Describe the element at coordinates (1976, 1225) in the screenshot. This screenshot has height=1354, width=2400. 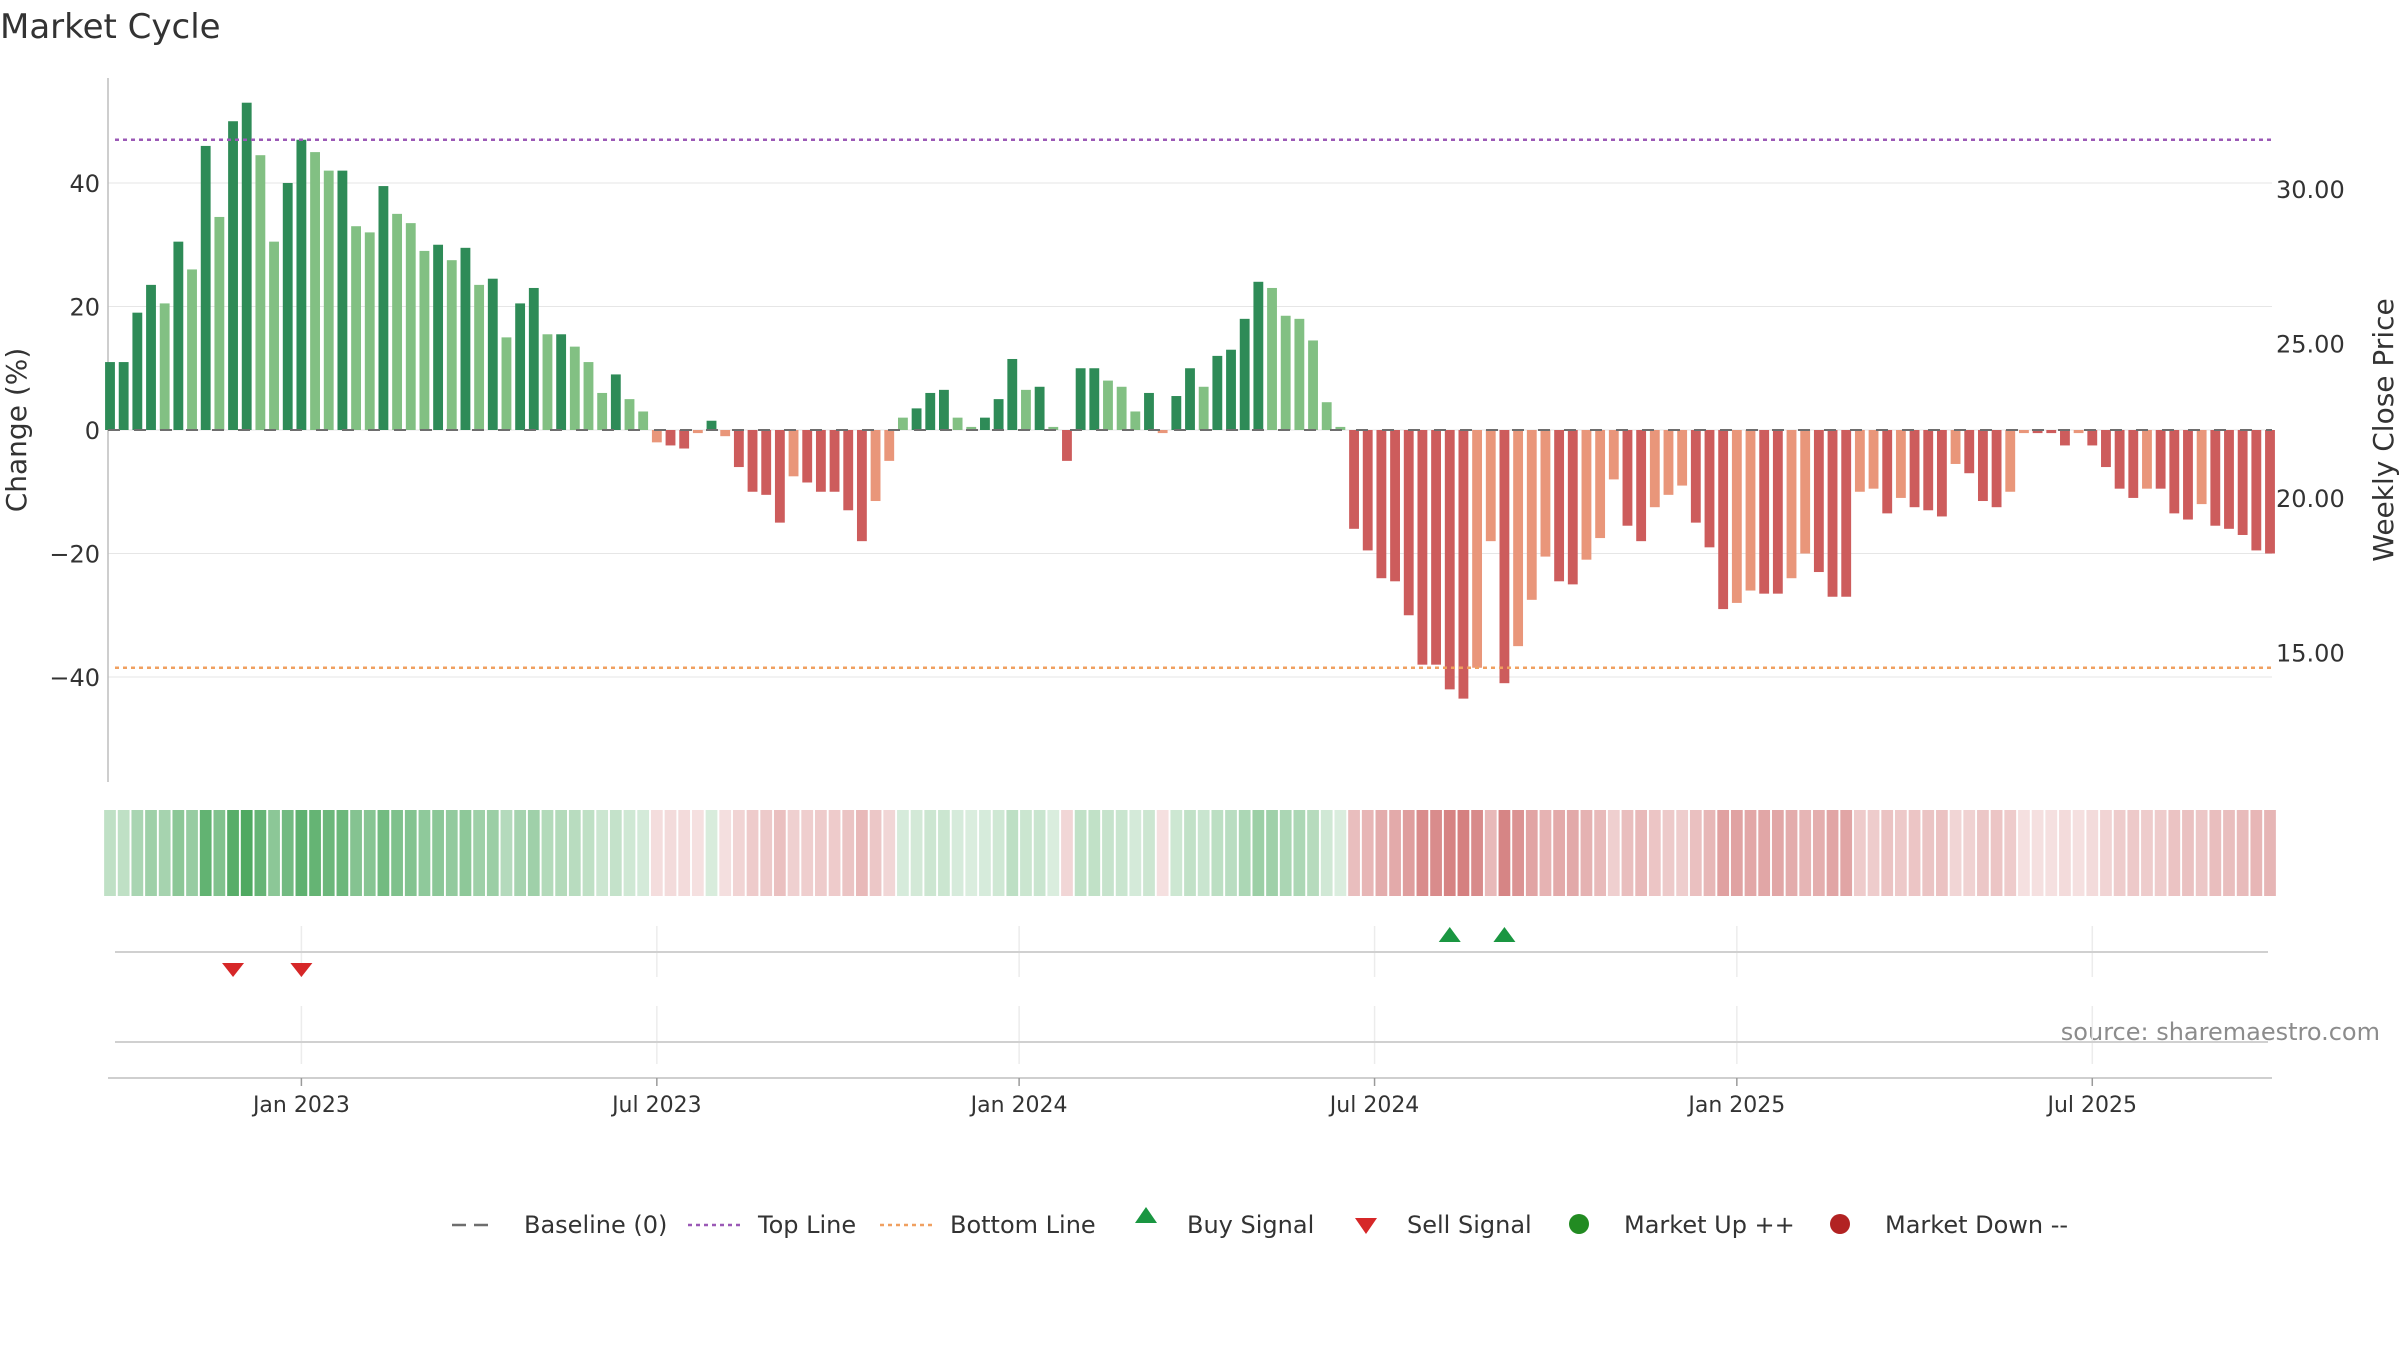
I see `legend-label: Market Down --` at that location.